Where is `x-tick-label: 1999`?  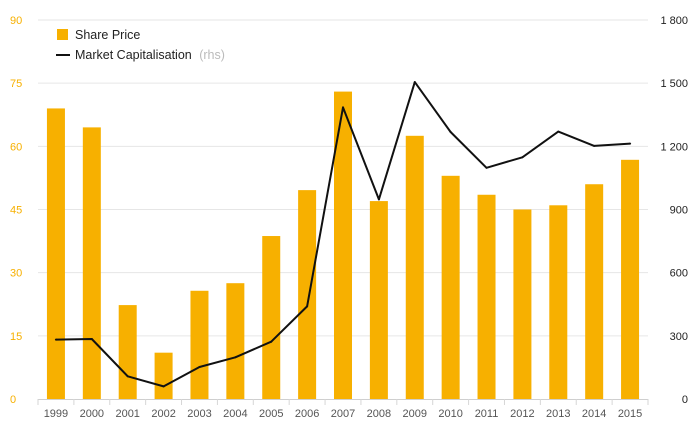 x-tick-label: 1999 is located at coordinates (56, 414).